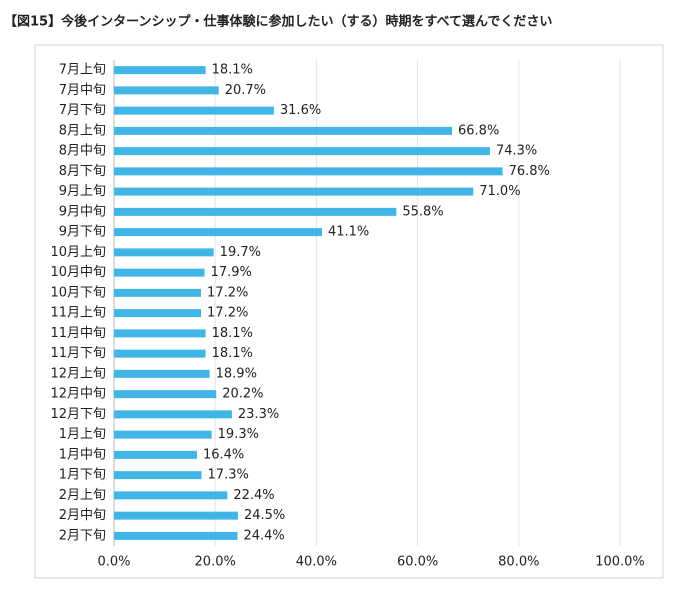 This screenshot has width=691, height=595. I want to click on y-tick-label: 12月中旬, so click(78, 394).